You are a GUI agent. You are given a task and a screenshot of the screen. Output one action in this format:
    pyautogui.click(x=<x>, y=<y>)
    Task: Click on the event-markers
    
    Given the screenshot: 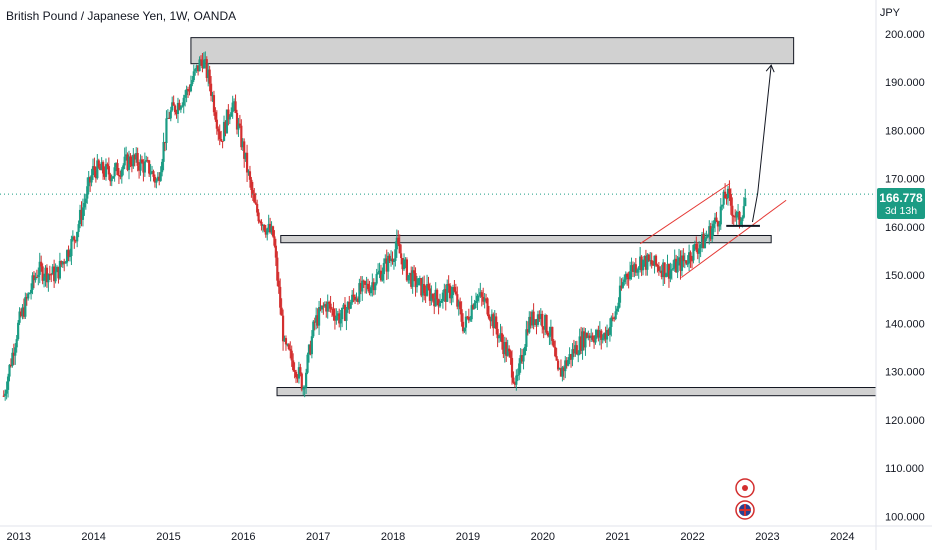 What is the action you would take?
    pyautogui.click(x=745, y=499)
    